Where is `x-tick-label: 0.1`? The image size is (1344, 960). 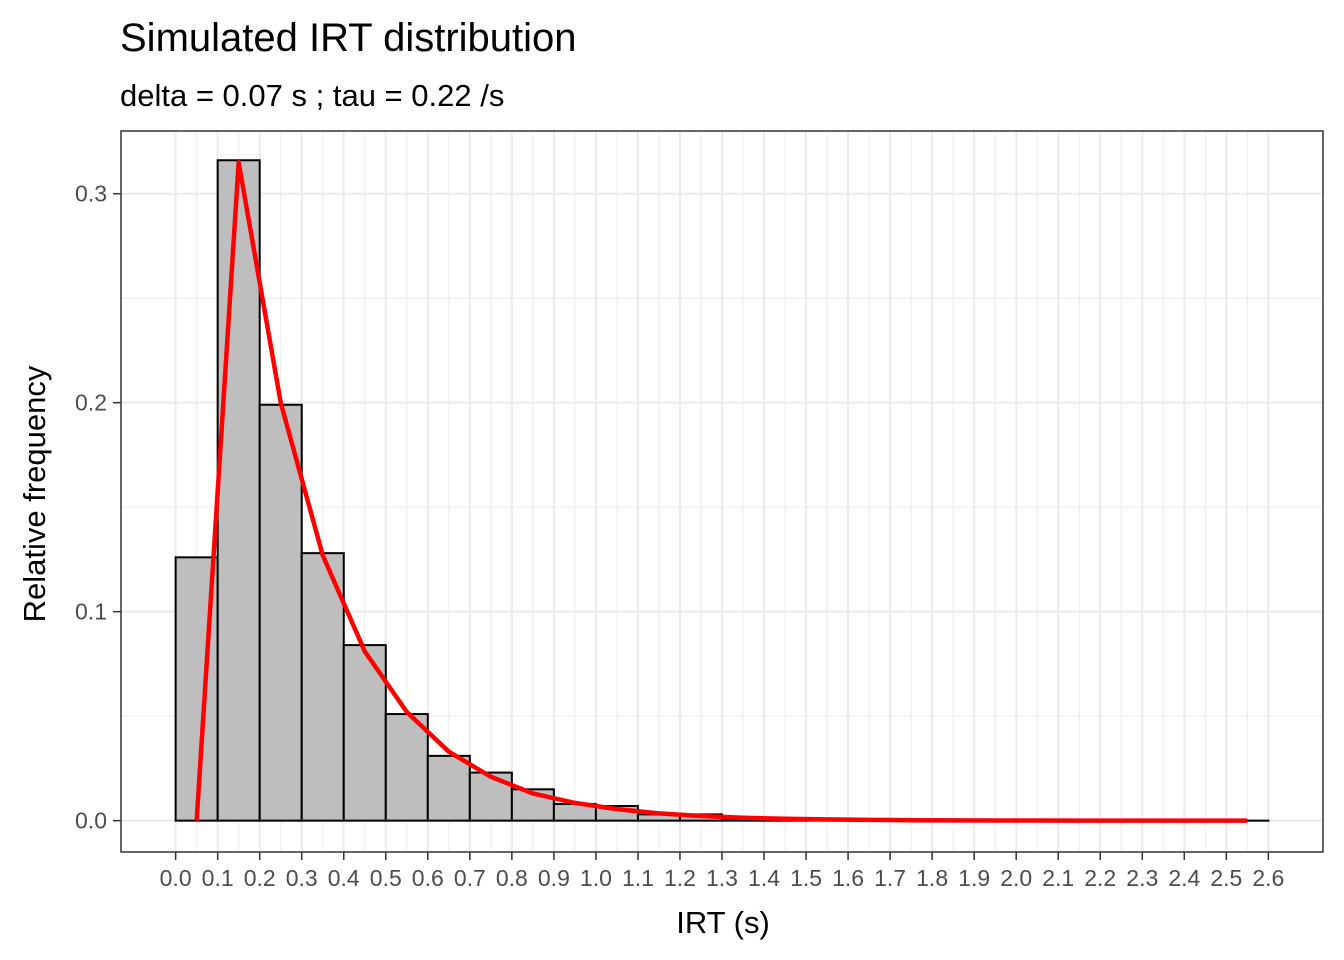
x-tick-label: 0.1 is located at coordinates (218, 878).